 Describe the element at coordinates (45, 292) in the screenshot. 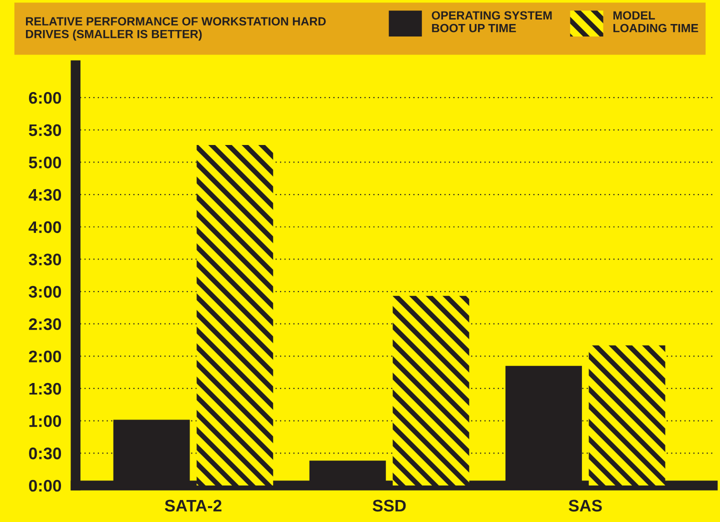

I see `y-tick-label: 3:00` at that location.